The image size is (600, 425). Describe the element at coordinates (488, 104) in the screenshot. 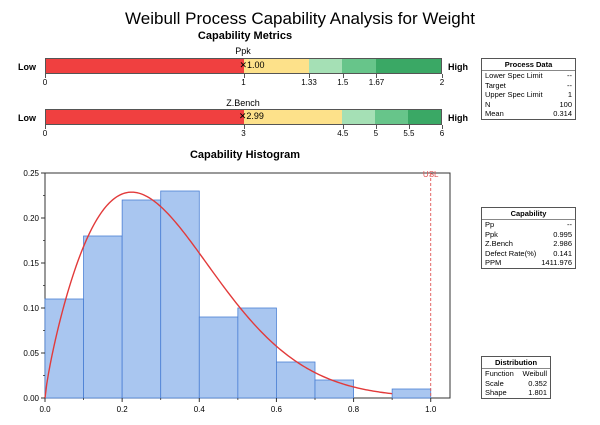

I see `process-data-row-label: N` at that location.